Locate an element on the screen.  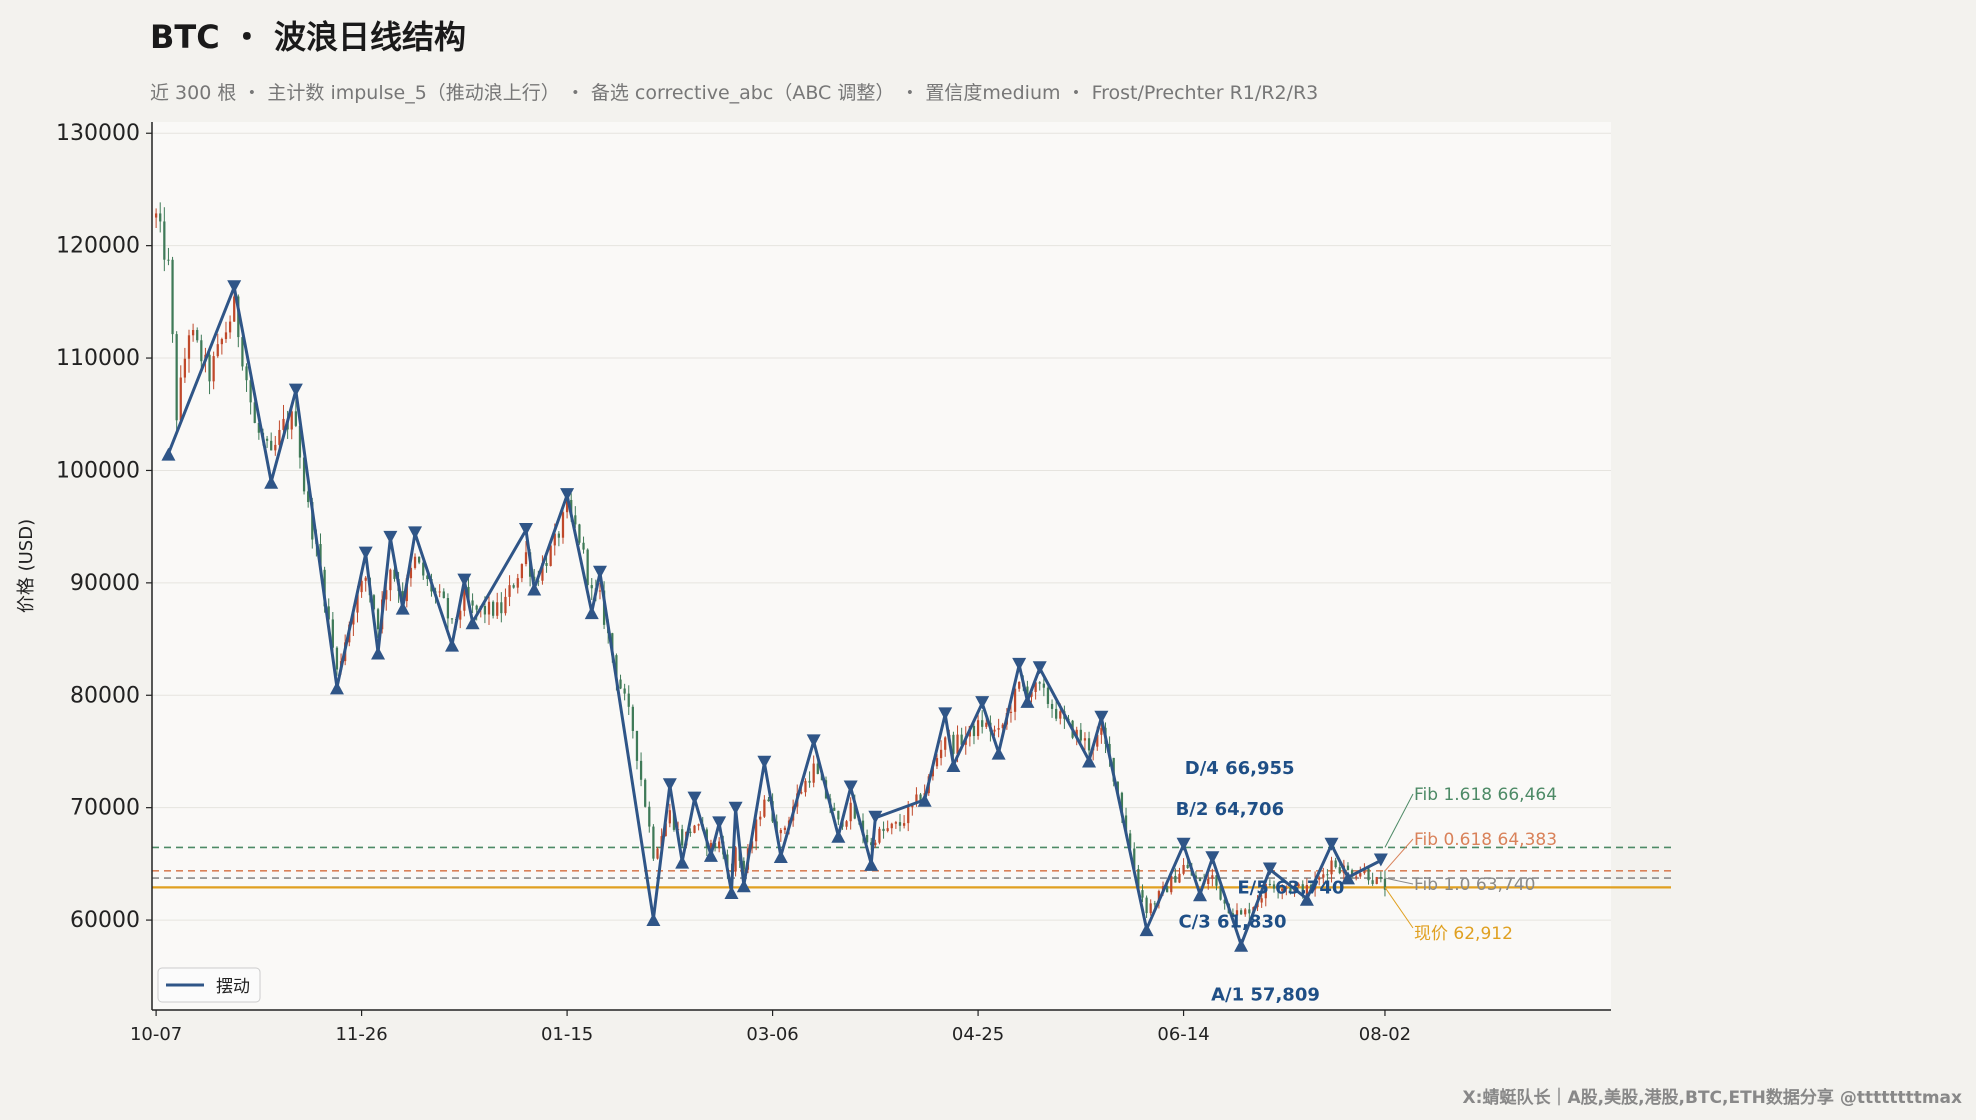
y-tick-label: 120000 is located at coordinates (98, 246).